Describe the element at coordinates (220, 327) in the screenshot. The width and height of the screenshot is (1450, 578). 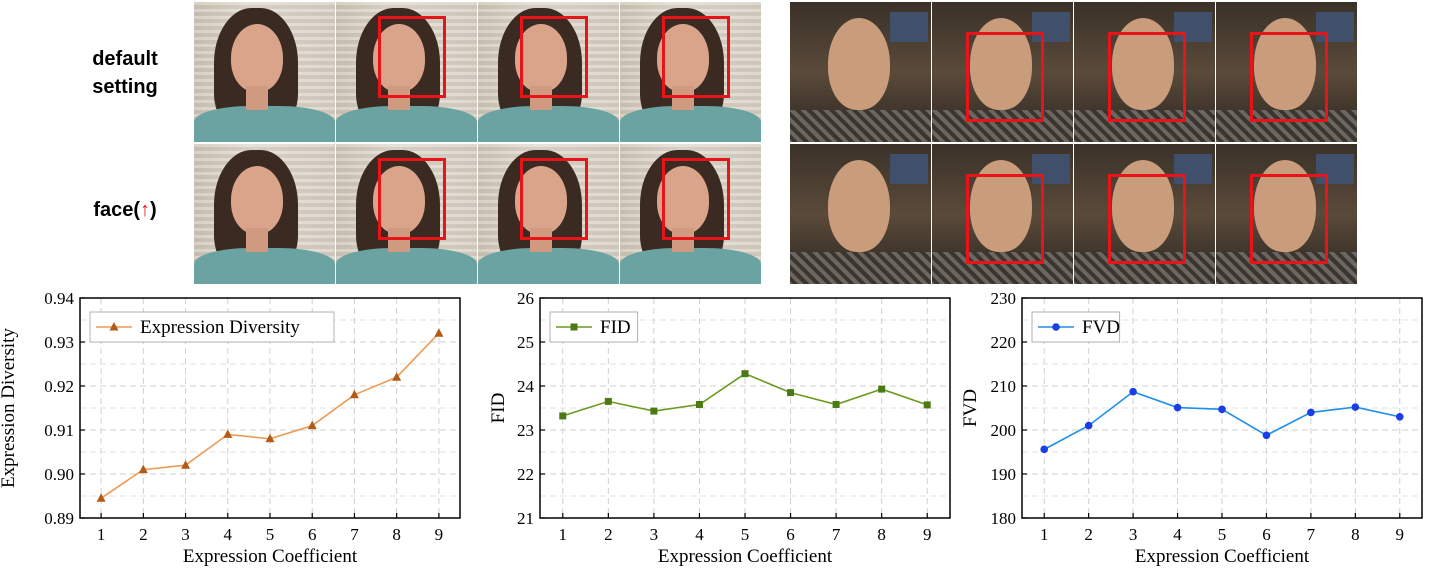
I see `legend-label: Expression Diversity` at that location.